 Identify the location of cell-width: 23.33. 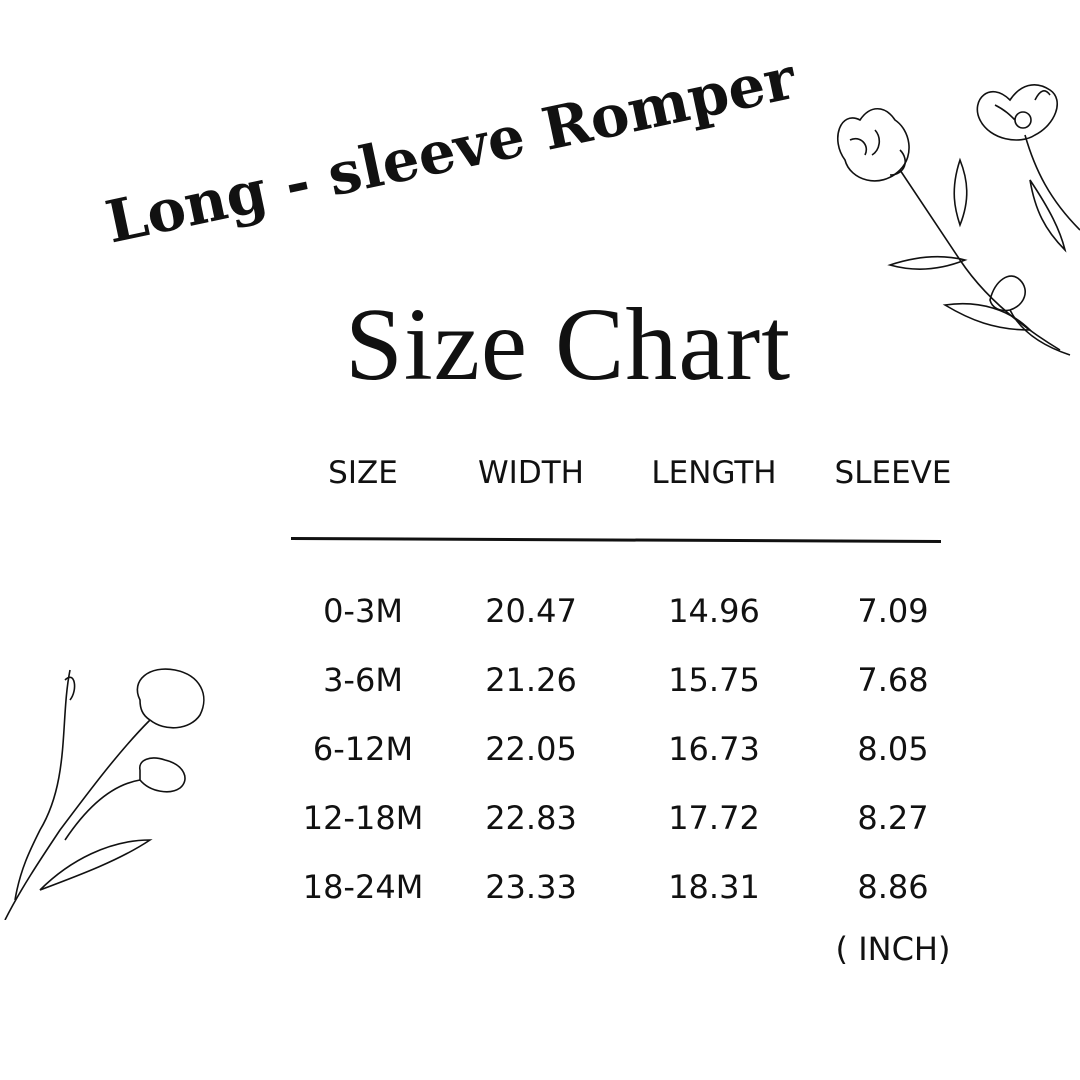
(531, 887).